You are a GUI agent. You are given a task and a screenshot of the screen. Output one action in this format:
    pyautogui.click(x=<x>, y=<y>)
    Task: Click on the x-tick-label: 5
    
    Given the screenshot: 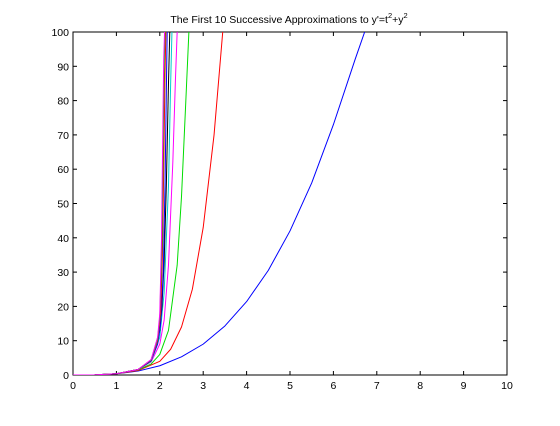 What is the action you would take?
    pyautogui.click(x=290, y=386)
    